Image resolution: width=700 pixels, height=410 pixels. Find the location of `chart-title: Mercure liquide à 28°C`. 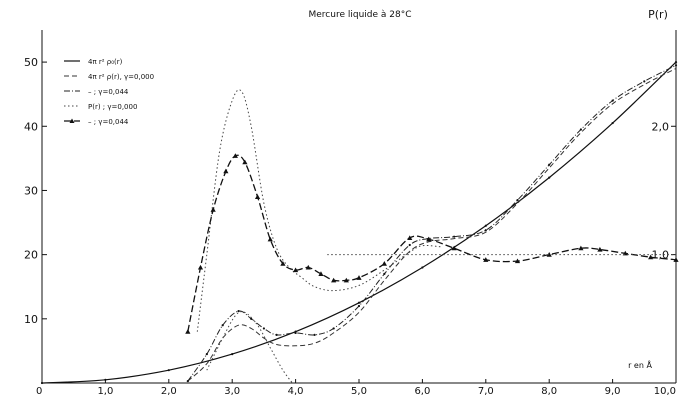

chart-title: Mercure liquide à 28°C is located at coordinates (360, 15).